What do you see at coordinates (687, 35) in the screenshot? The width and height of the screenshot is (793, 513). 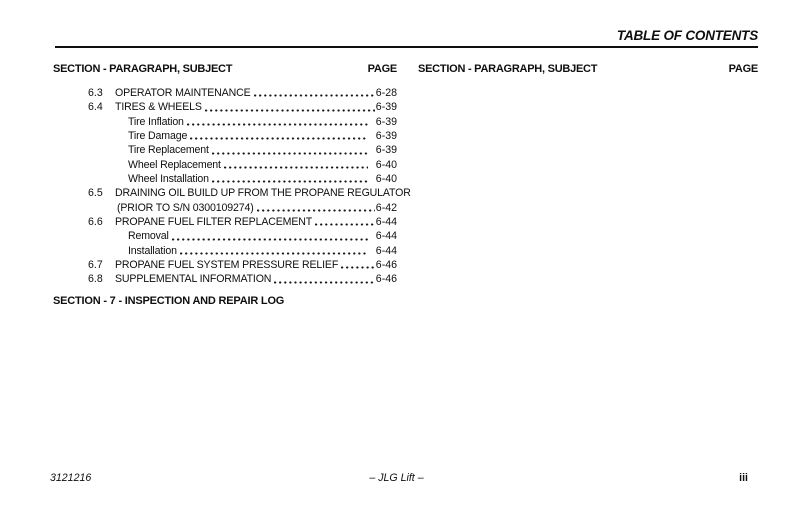 I see `page-title: TABLE OF CONTENTS` at bounding box center [687, 35].